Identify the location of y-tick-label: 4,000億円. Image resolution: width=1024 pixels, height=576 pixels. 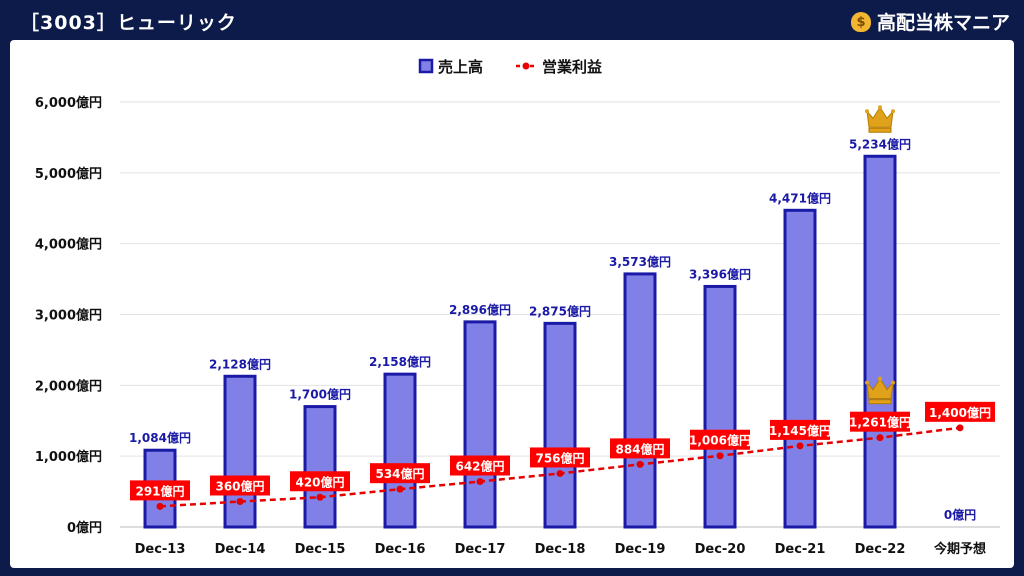
(68, 245).